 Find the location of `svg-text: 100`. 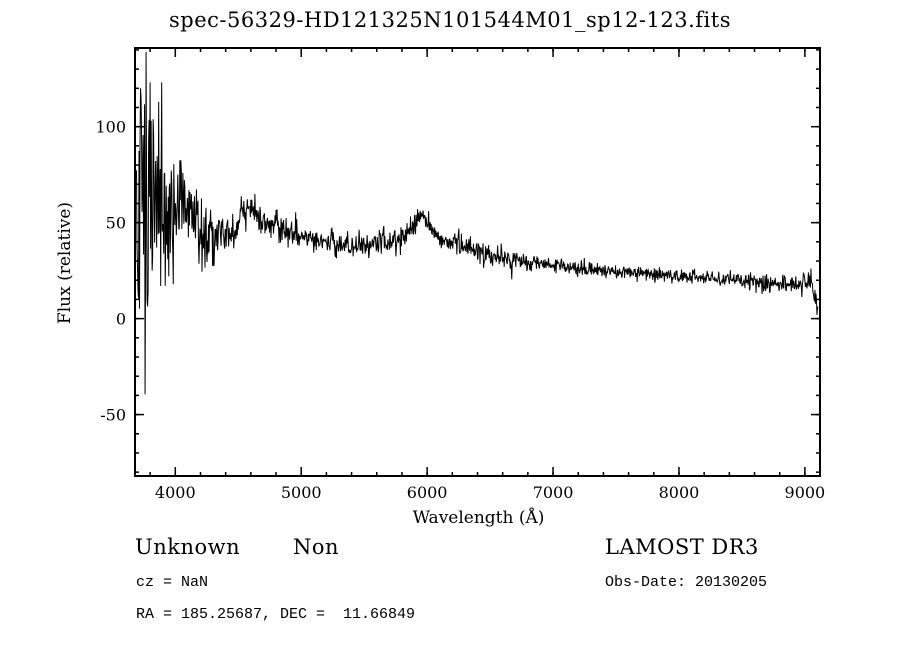

svg-text: 100 is located at coordinates (110, 127).